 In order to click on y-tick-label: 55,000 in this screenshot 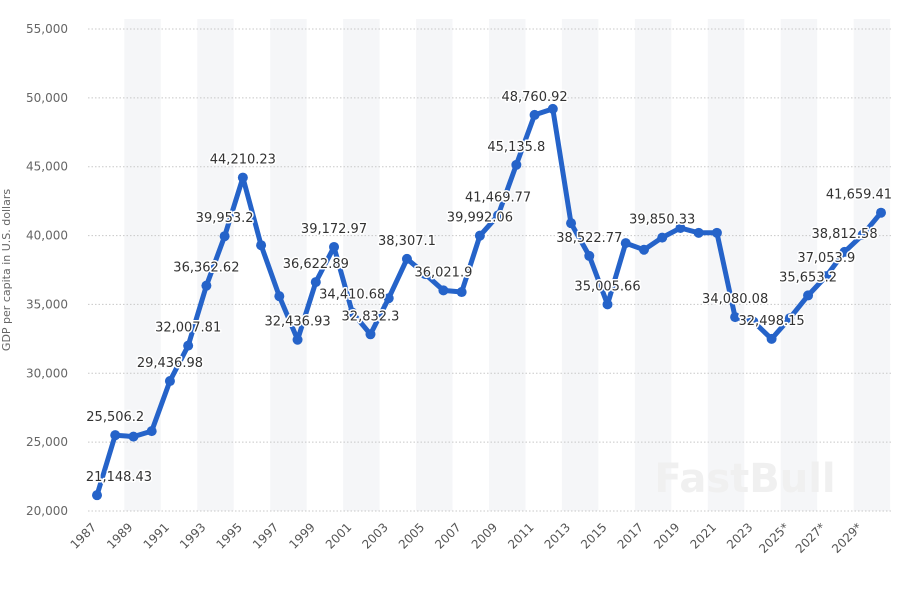, I will do `click(47, 29)`.